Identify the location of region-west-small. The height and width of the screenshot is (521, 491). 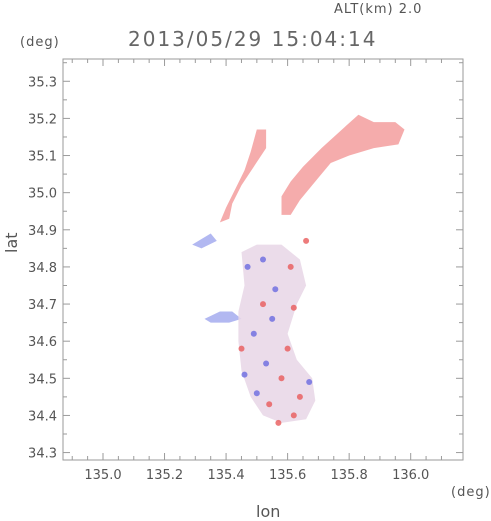
(204, 241).